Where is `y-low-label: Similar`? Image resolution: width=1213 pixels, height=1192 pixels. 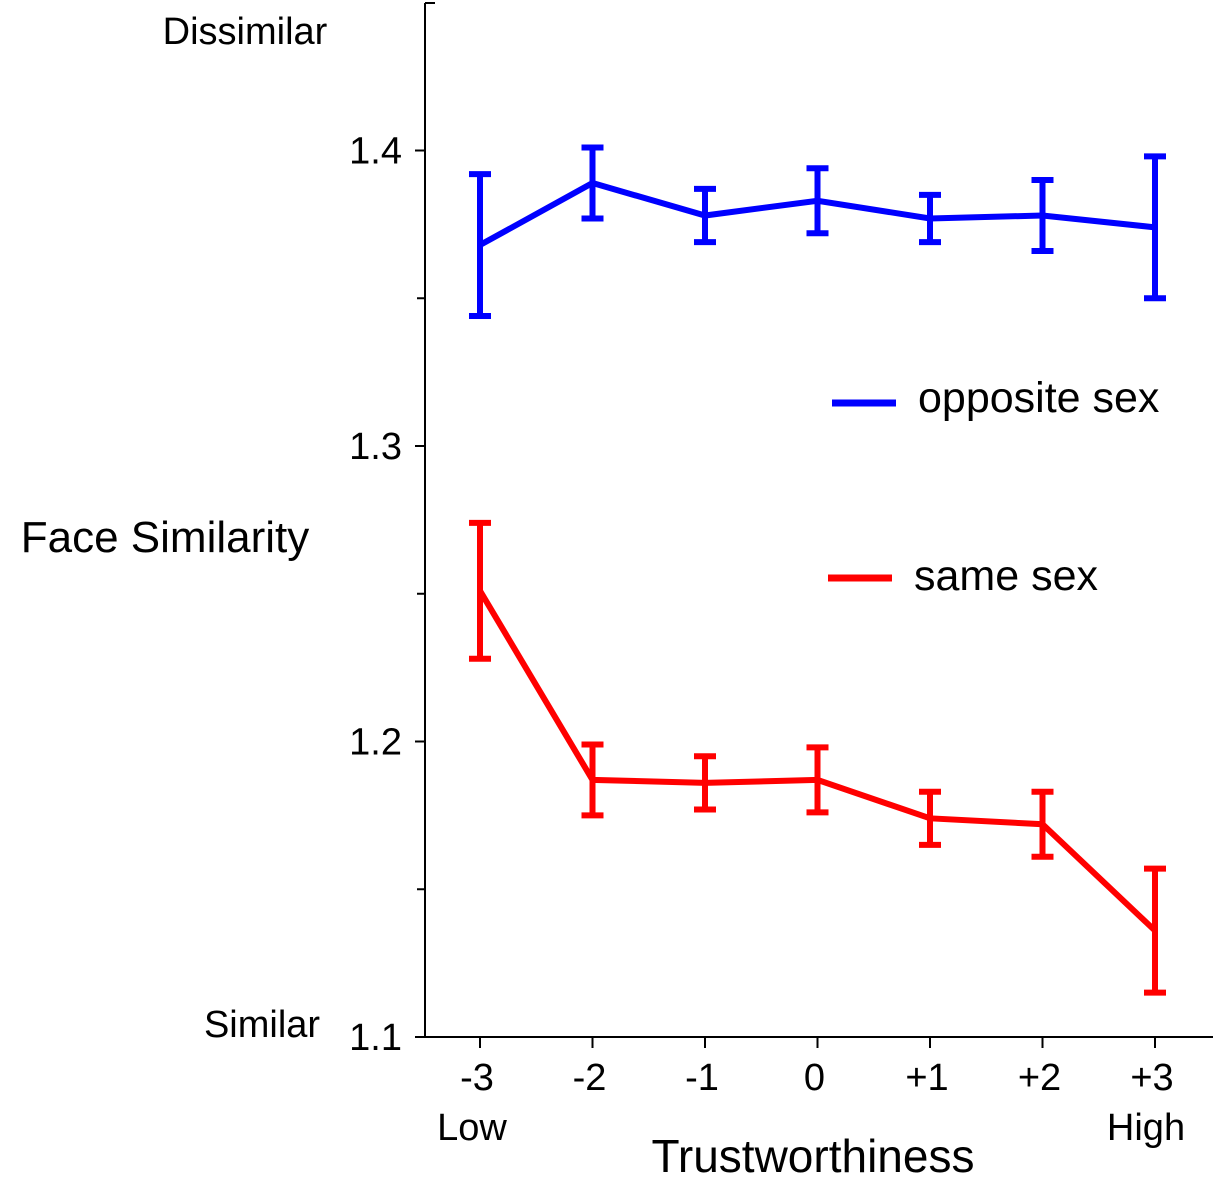
y-low-label: Similar is located at coordinates (262, 1025).